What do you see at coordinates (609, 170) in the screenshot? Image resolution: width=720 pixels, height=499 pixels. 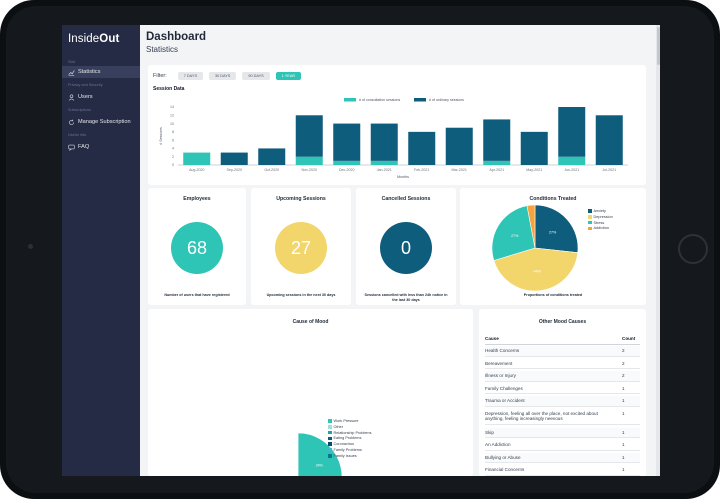 I see `x-tick-label: Jul-2021` at bounding box center [609, 170].